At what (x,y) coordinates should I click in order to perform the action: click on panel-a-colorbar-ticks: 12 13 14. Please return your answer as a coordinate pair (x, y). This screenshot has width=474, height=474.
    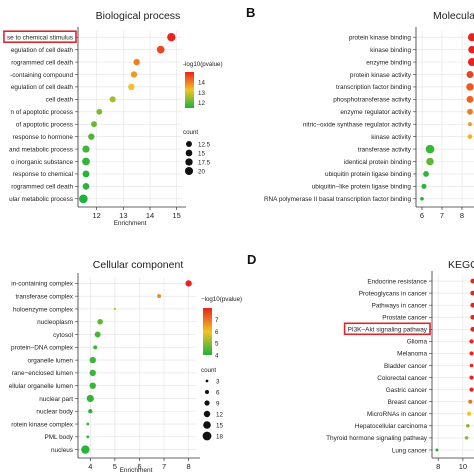
    Looking at the image, I should click on (201, 94).